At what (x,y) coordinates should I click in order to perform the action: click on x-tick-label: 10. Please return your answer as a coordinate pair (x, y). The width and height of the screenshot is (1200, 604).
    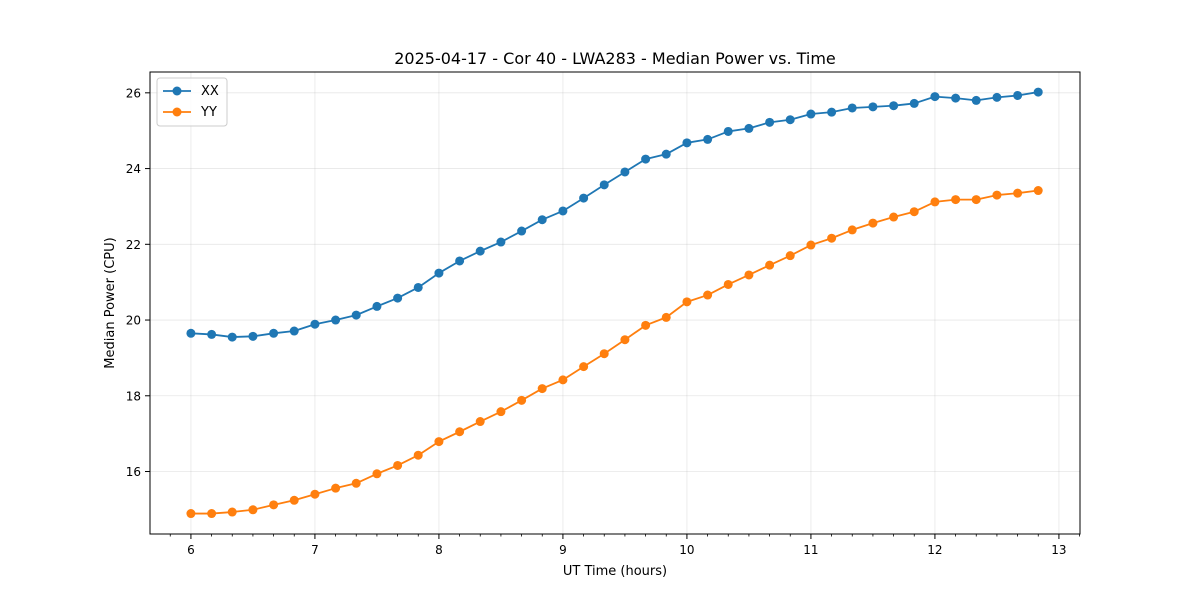
    Looking at the image, I should click on (686, 550).